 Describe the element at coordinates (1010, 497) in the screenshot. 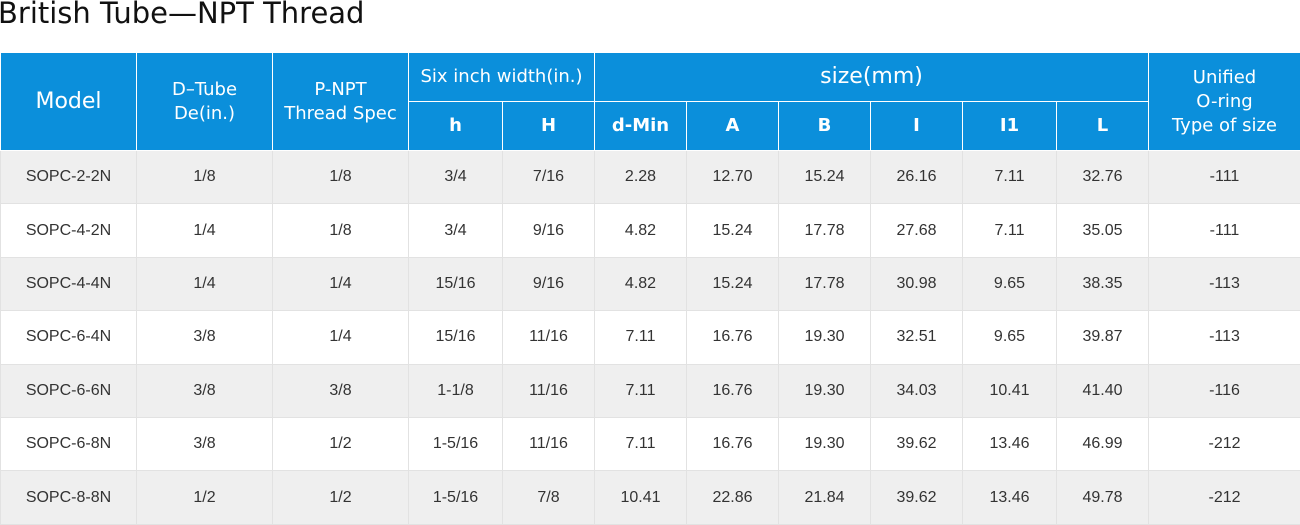

I see `table-cell: 13.46` at that location.